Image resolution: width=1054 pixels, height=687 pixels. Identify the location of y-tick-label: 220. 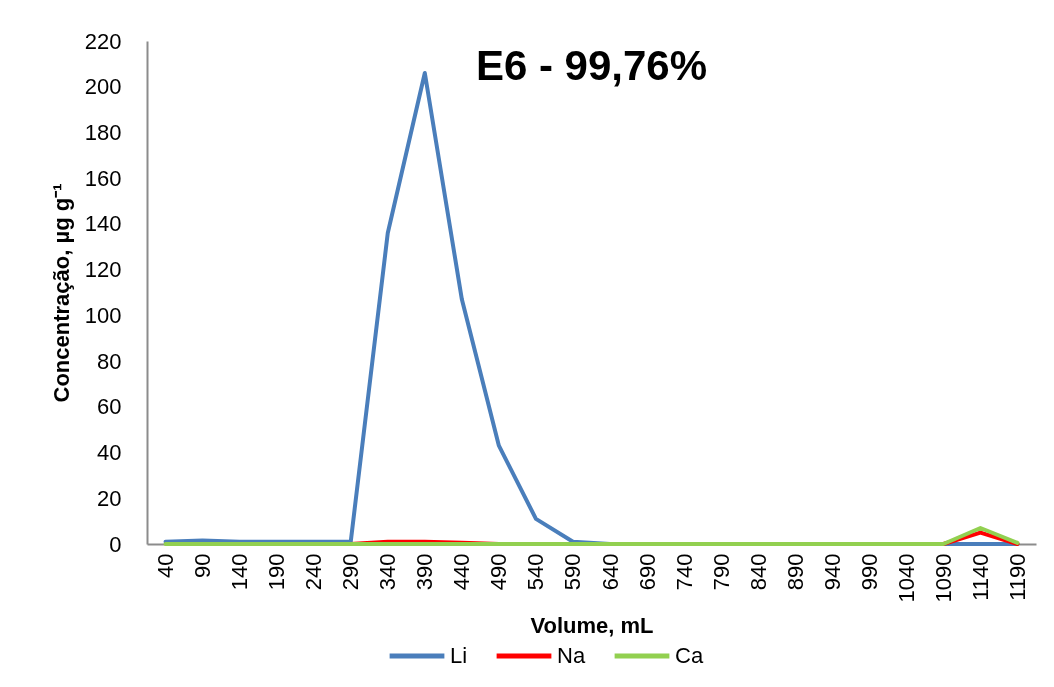
(103, 41).